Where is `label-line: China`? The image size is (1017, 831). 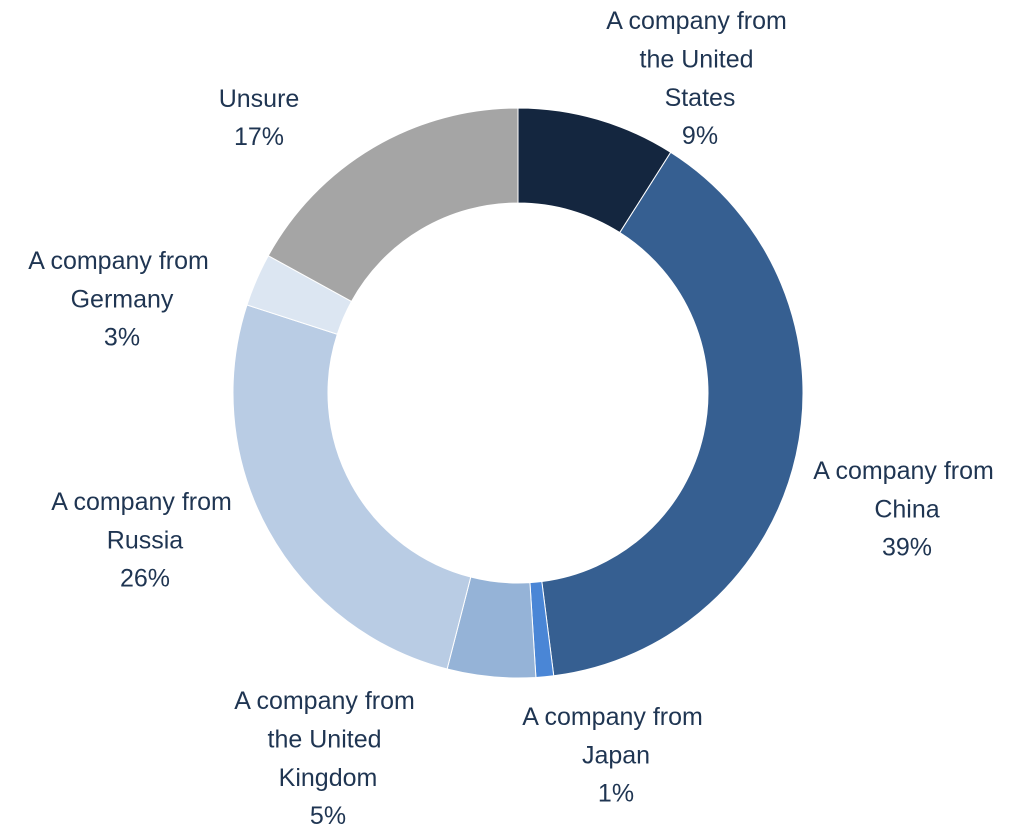 label-line: China is located at coordinates (906, 509).